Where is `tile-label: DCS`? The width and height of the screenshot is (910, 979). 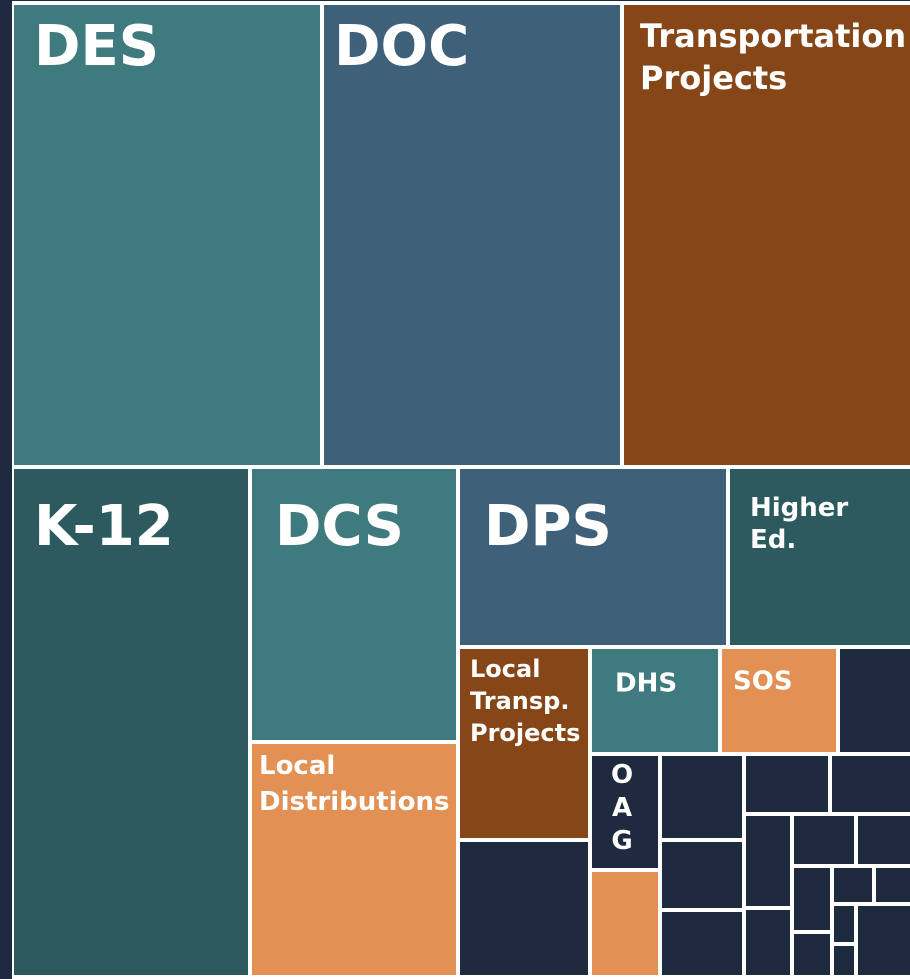 tile-label: DCS is located at coordinates (339, 526).